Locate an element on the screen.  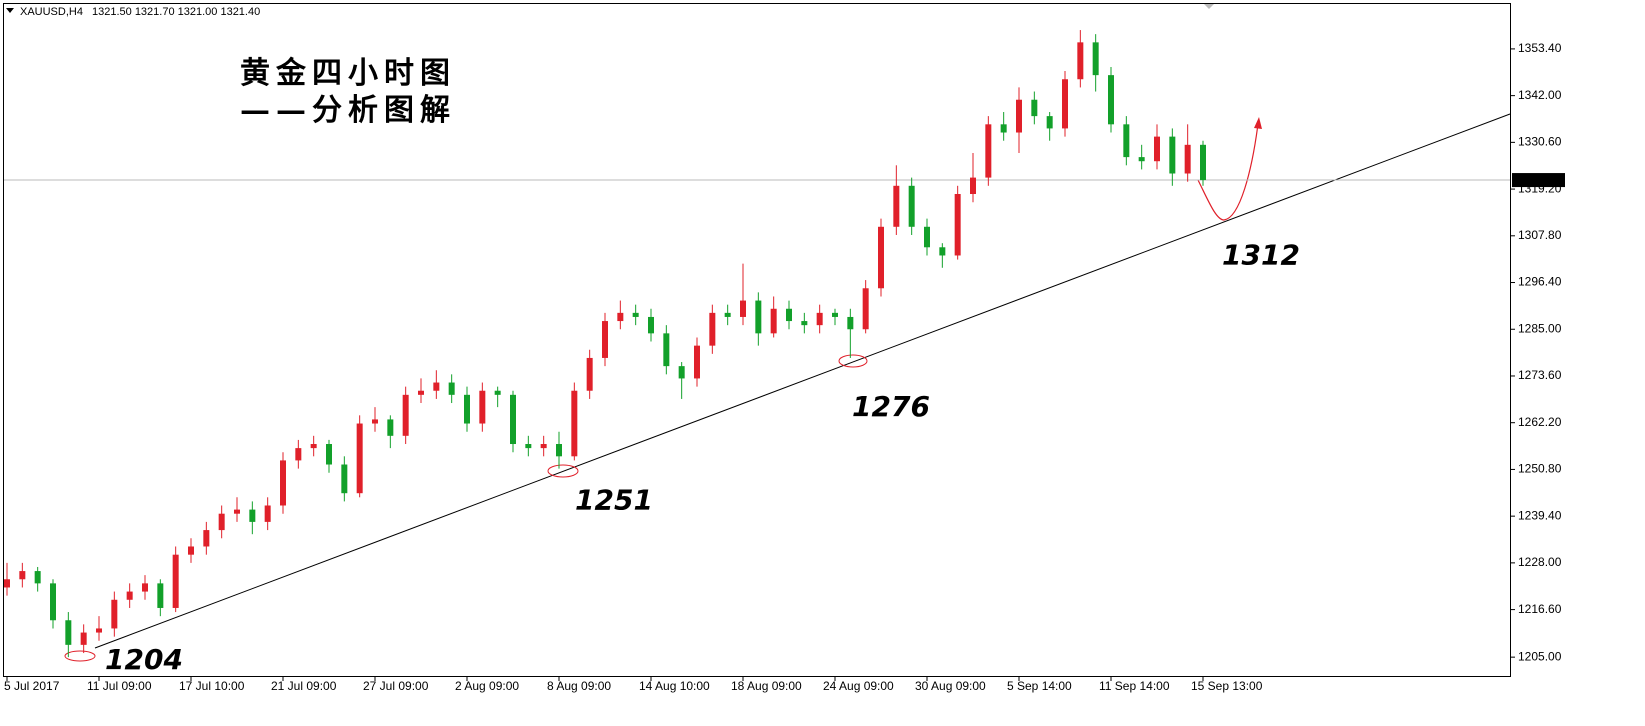
x-tick-label: 5 Jul 2017 is located at coordinates (32, 686).